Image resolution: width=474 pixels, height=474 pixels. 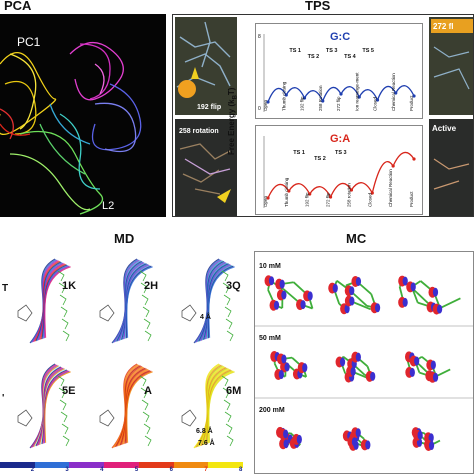 What do you see at coordinates (348, 195) in the screenshot?
I see `ga-state-label: 258 rotation` at bounding box center [348, 195].